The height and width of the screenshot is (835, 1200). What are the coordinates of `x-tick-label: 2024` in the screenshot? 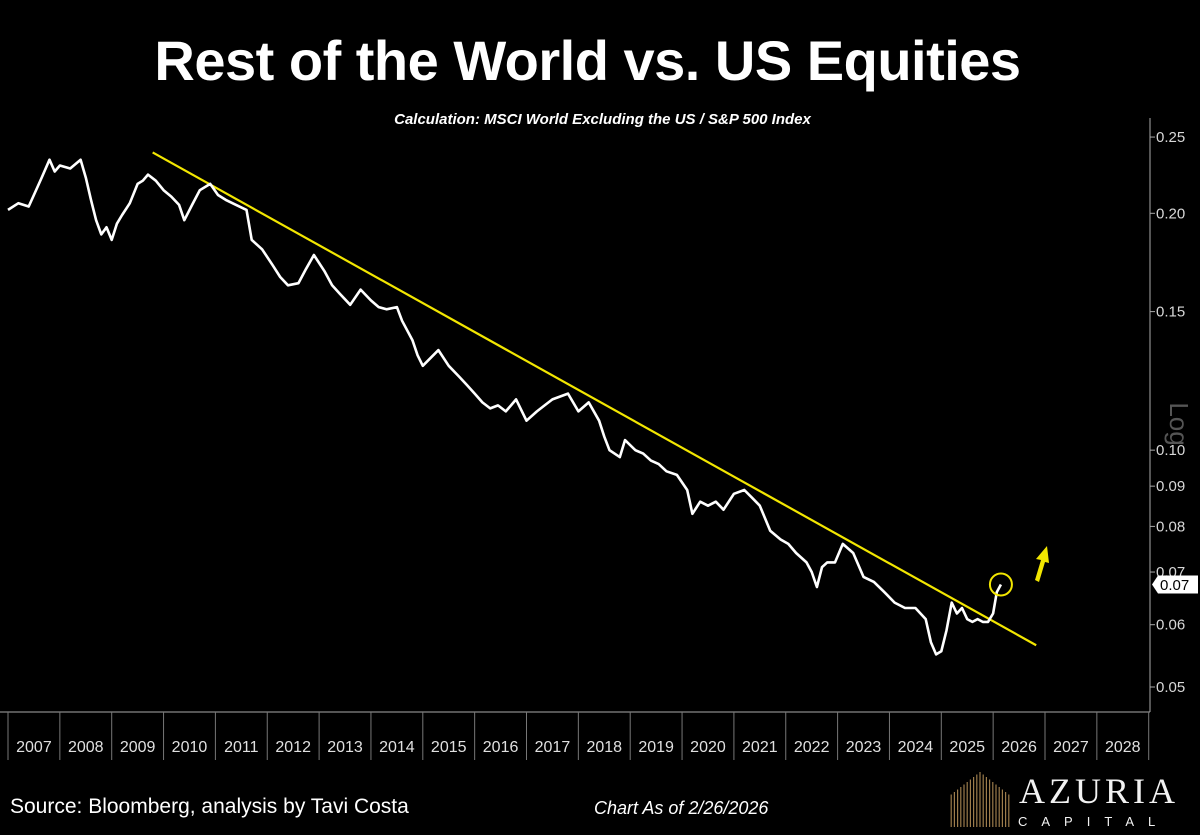 It's located at (916, 747).